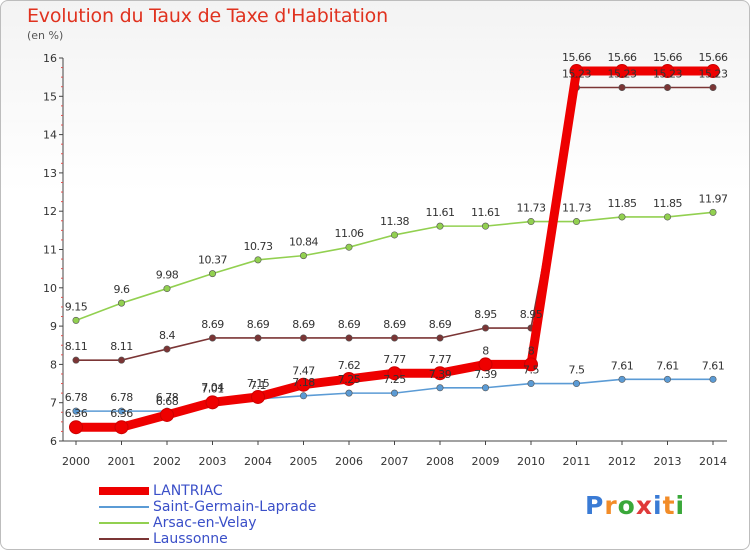 This screenshot has height=550, width=750. What do you see at coordinates (644, 505) in the screenshot?
I see `logo-letter: x` at bounding box center [644, 505].